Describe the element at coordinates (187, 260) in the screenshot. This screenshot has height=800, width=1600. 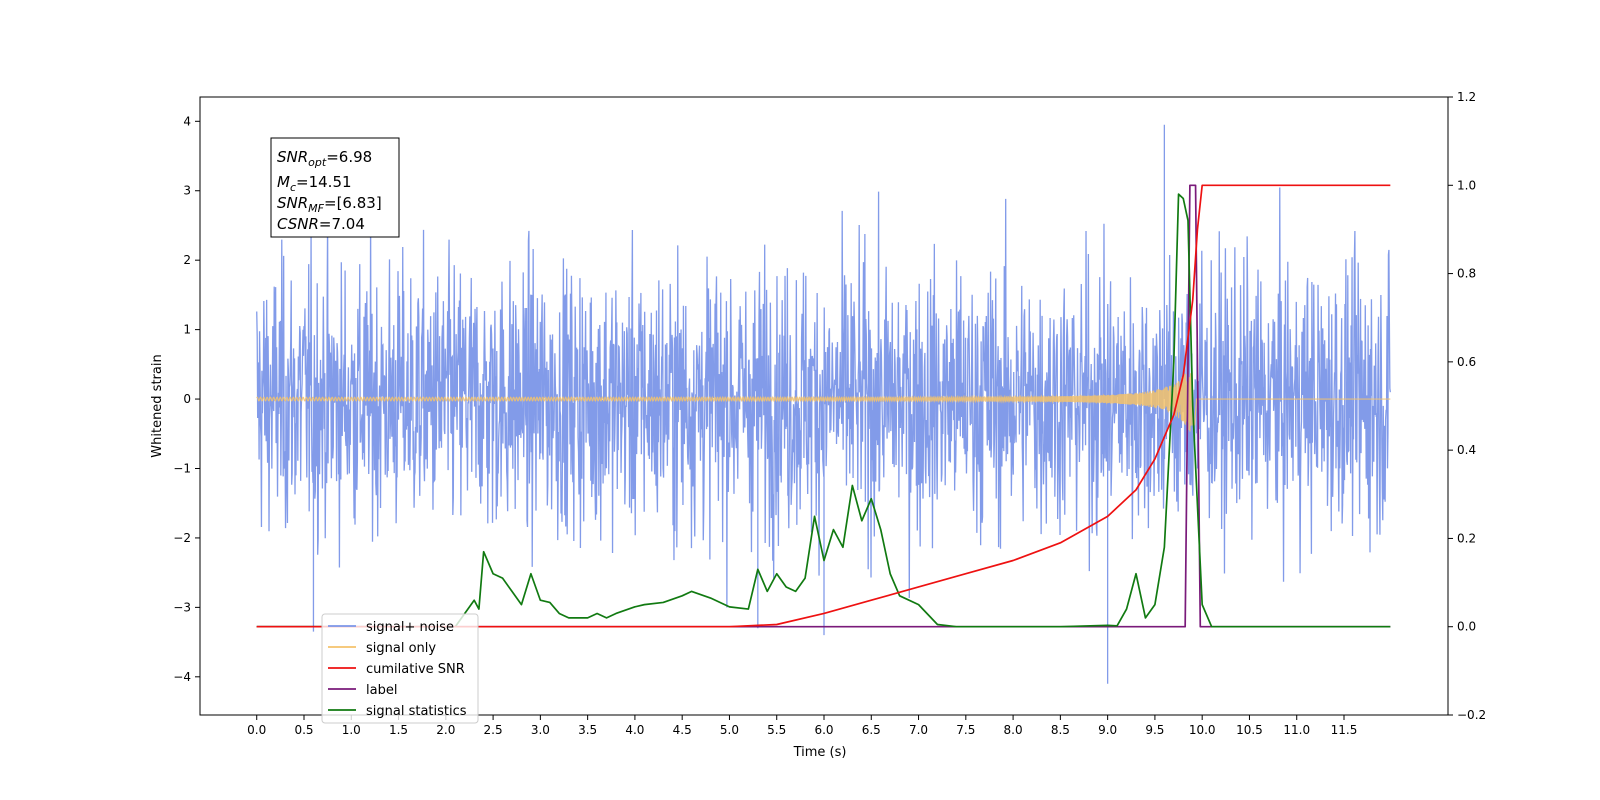
I see `y-tick-label: 2` at that location.